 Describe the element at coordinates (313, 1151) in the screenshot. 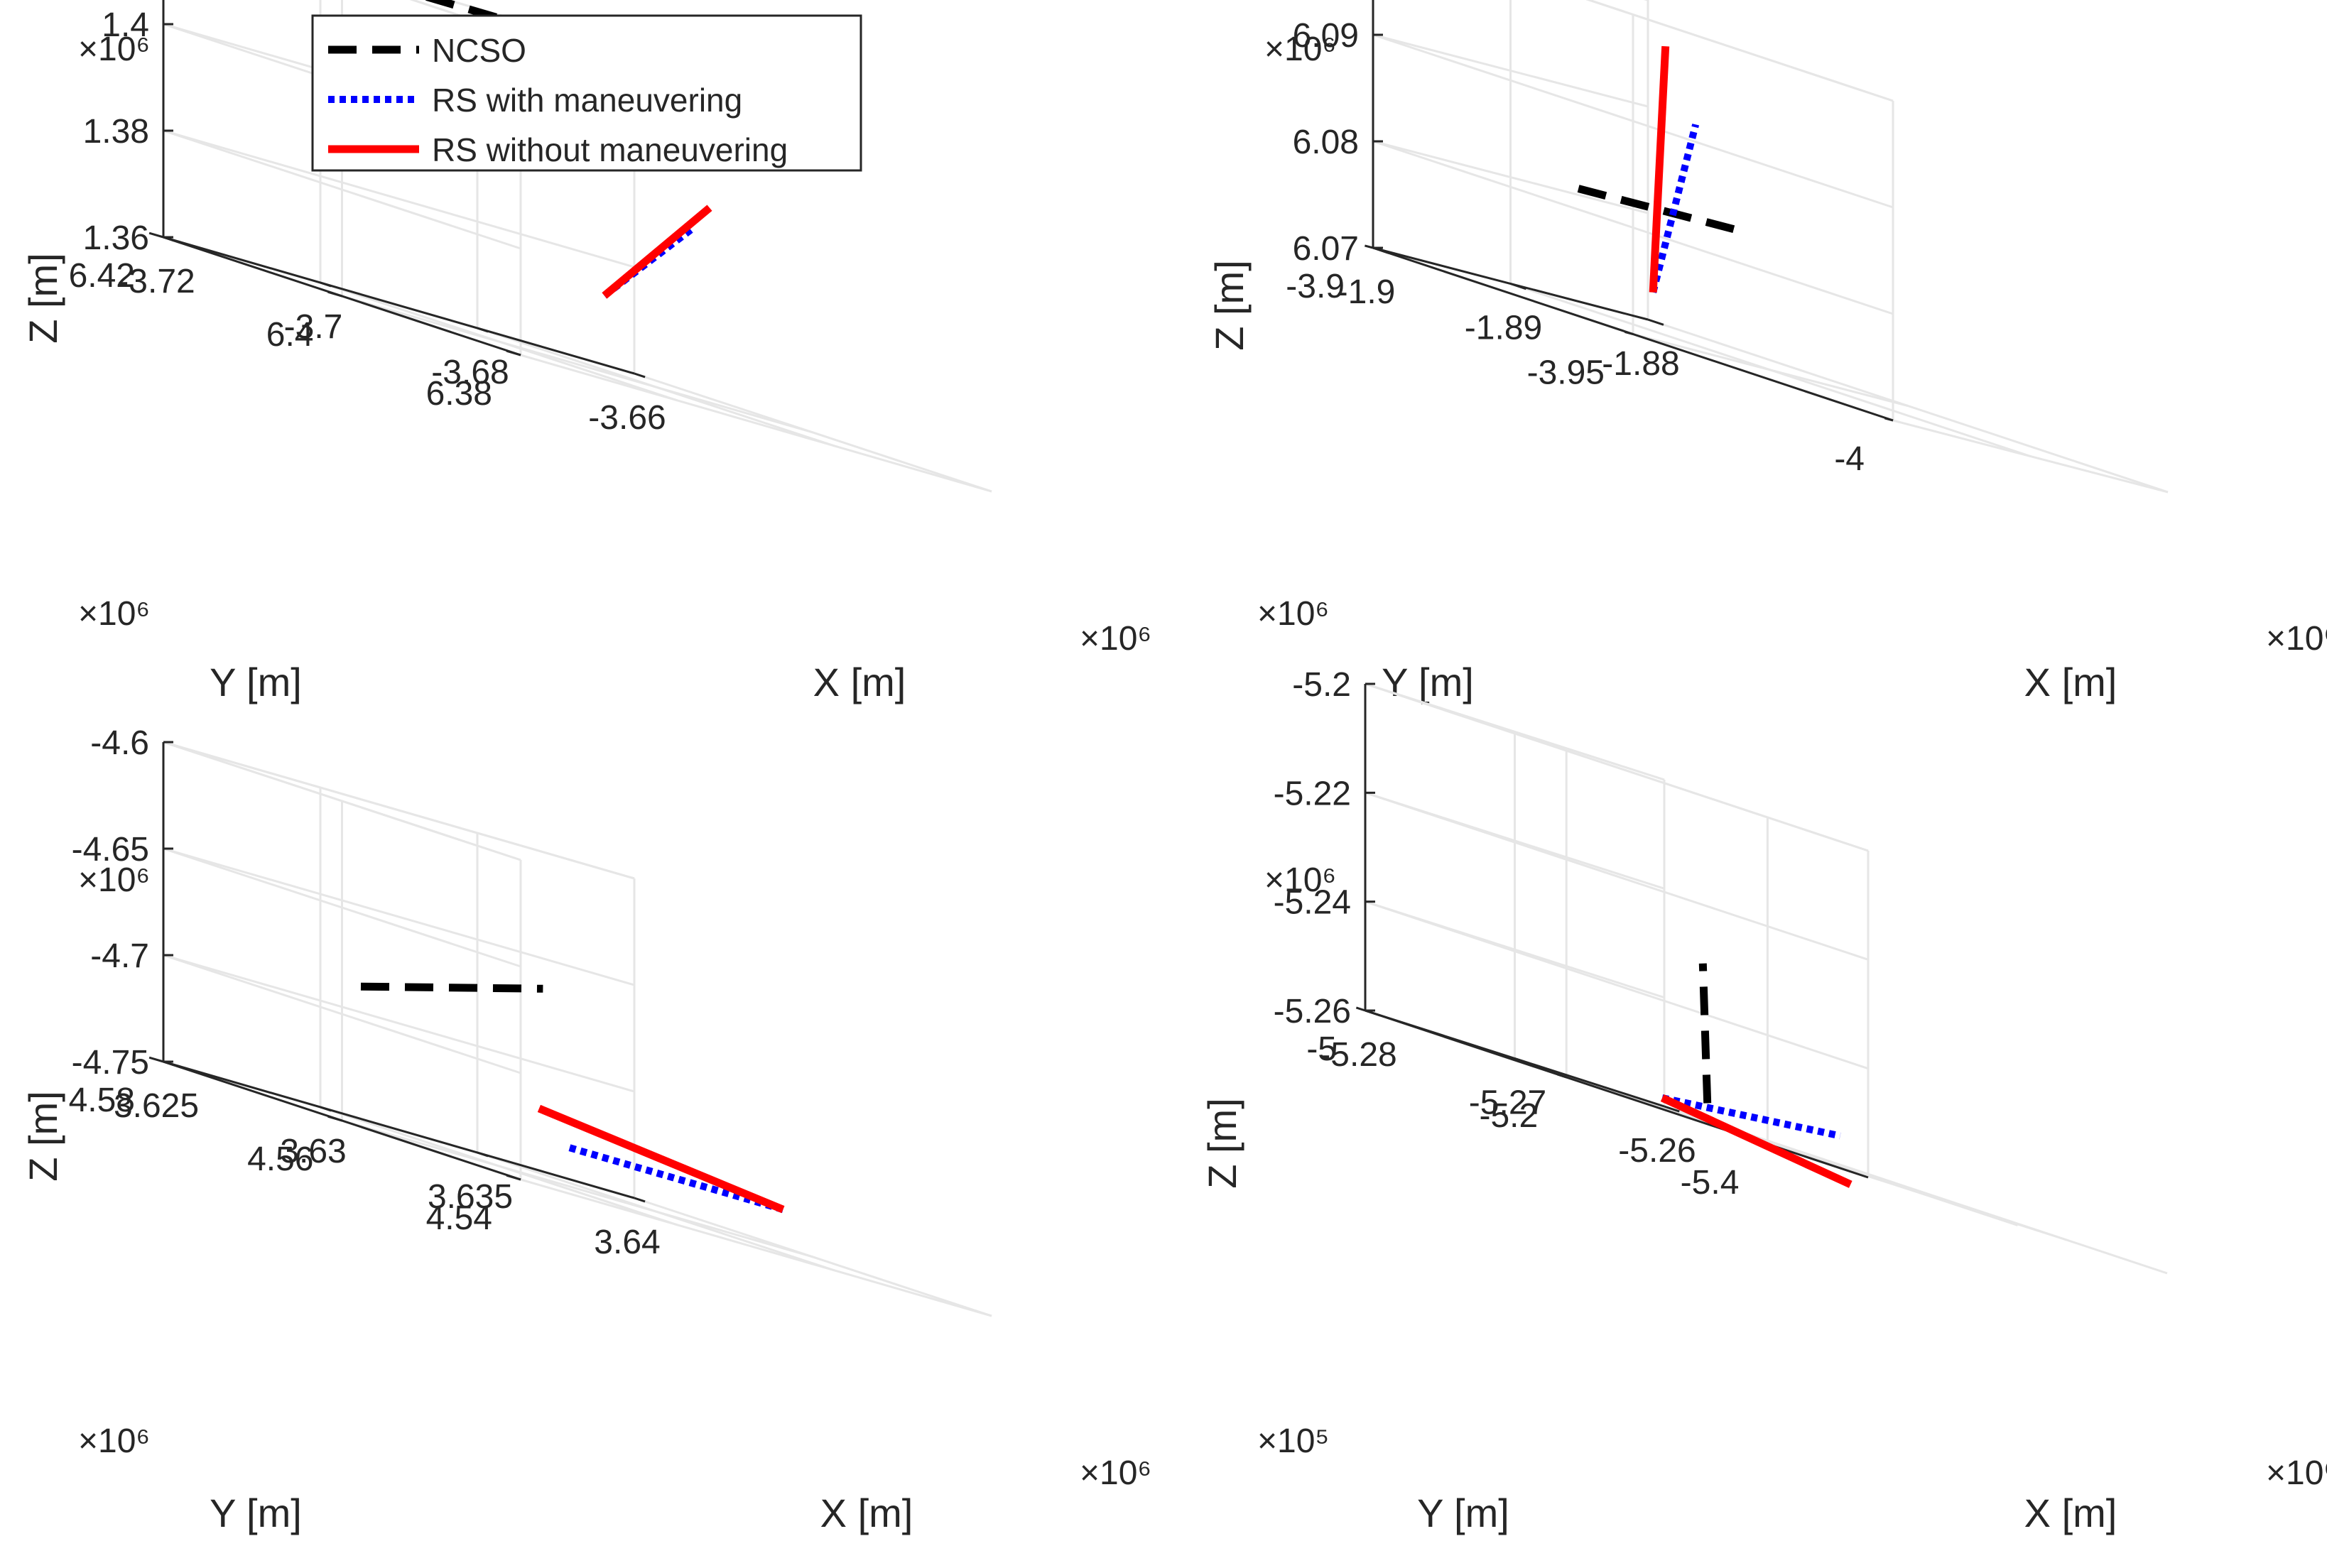

I see `x-tick-label: 3.63` at that location.